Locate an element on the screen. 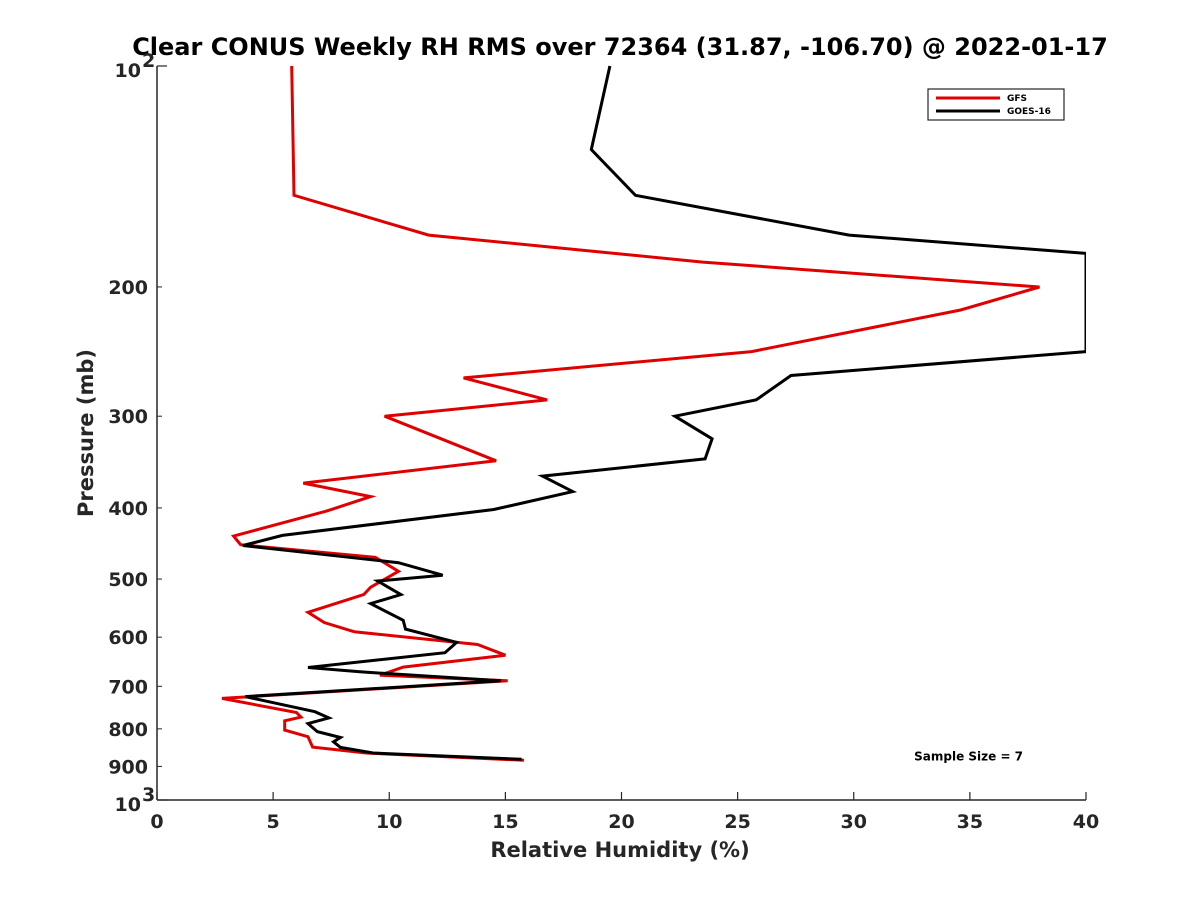  y-tick-label: 700 is located at coordinates (128, 687).